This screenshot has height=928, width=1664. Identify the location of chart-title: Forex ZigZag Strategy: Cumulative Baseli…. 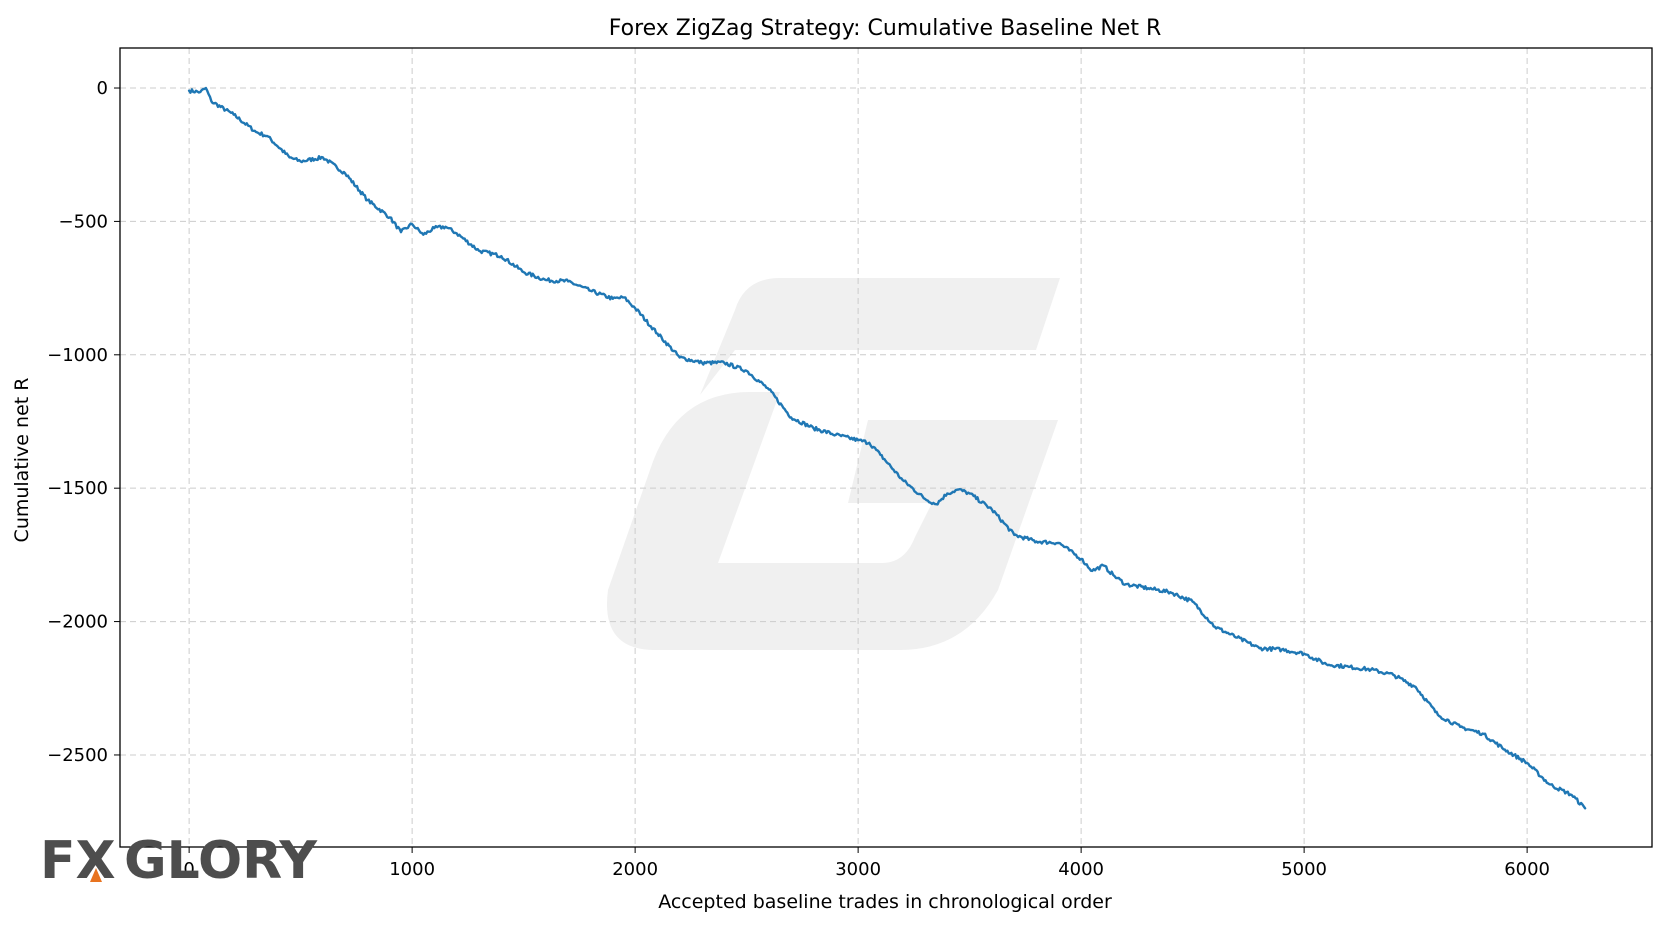
(885, 28).